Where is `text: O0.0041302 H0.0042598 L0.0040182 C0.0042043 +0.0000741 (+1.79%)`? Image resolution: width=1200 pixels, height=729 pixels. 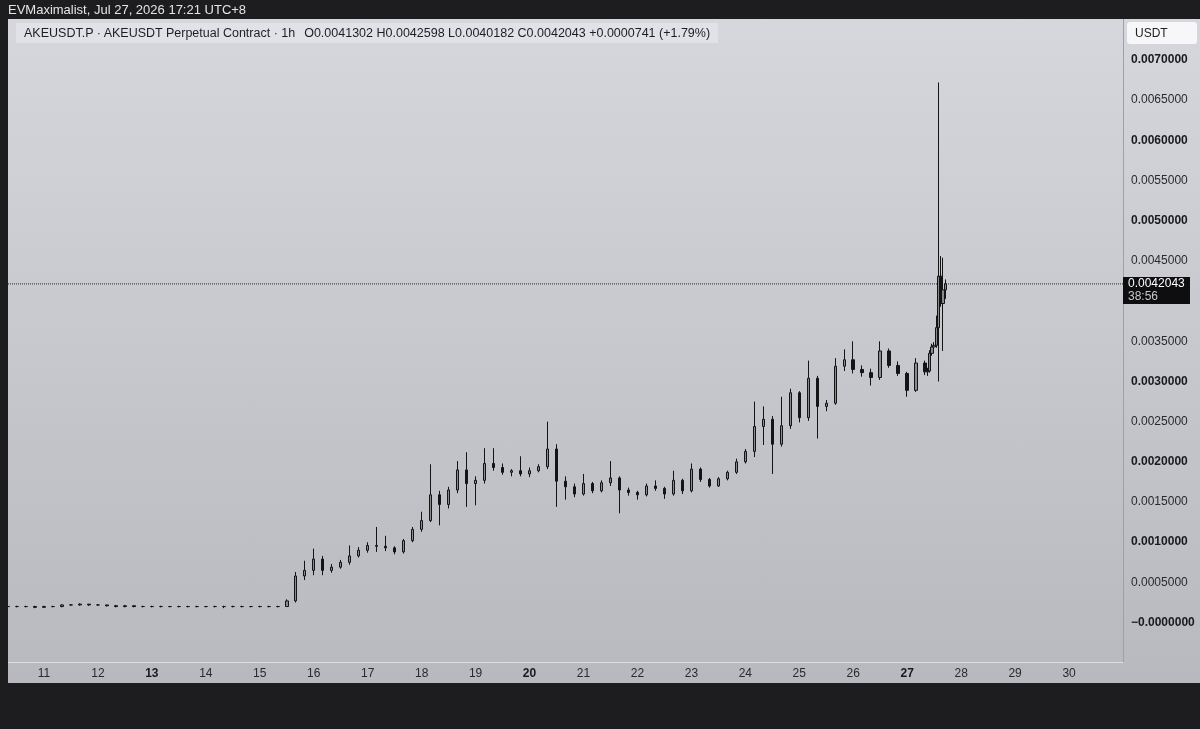
text: O0.0041302 H0.0042598 L0.0040182 C0.0042043 +0.0000741 (+1.79%) is located at coordinates (507, 33).